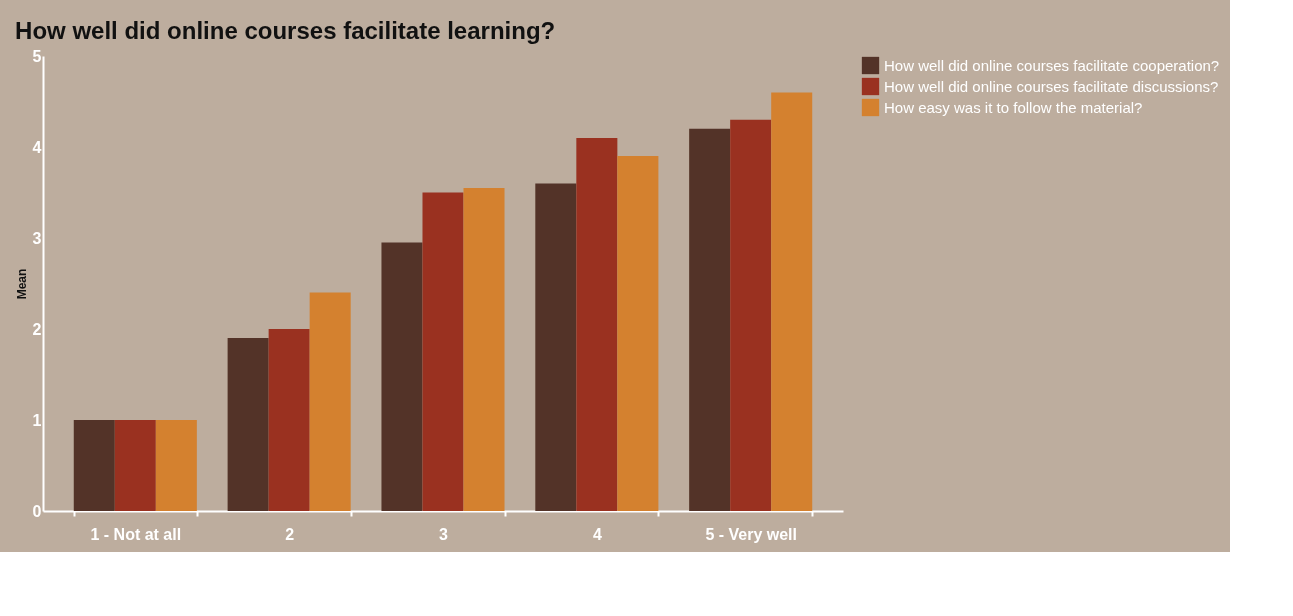 The image size is (1293, 616). Describe the element at coordinates (751, 534) in the screenshot. I see `x-tick-label: 5 - Very well` at that location.